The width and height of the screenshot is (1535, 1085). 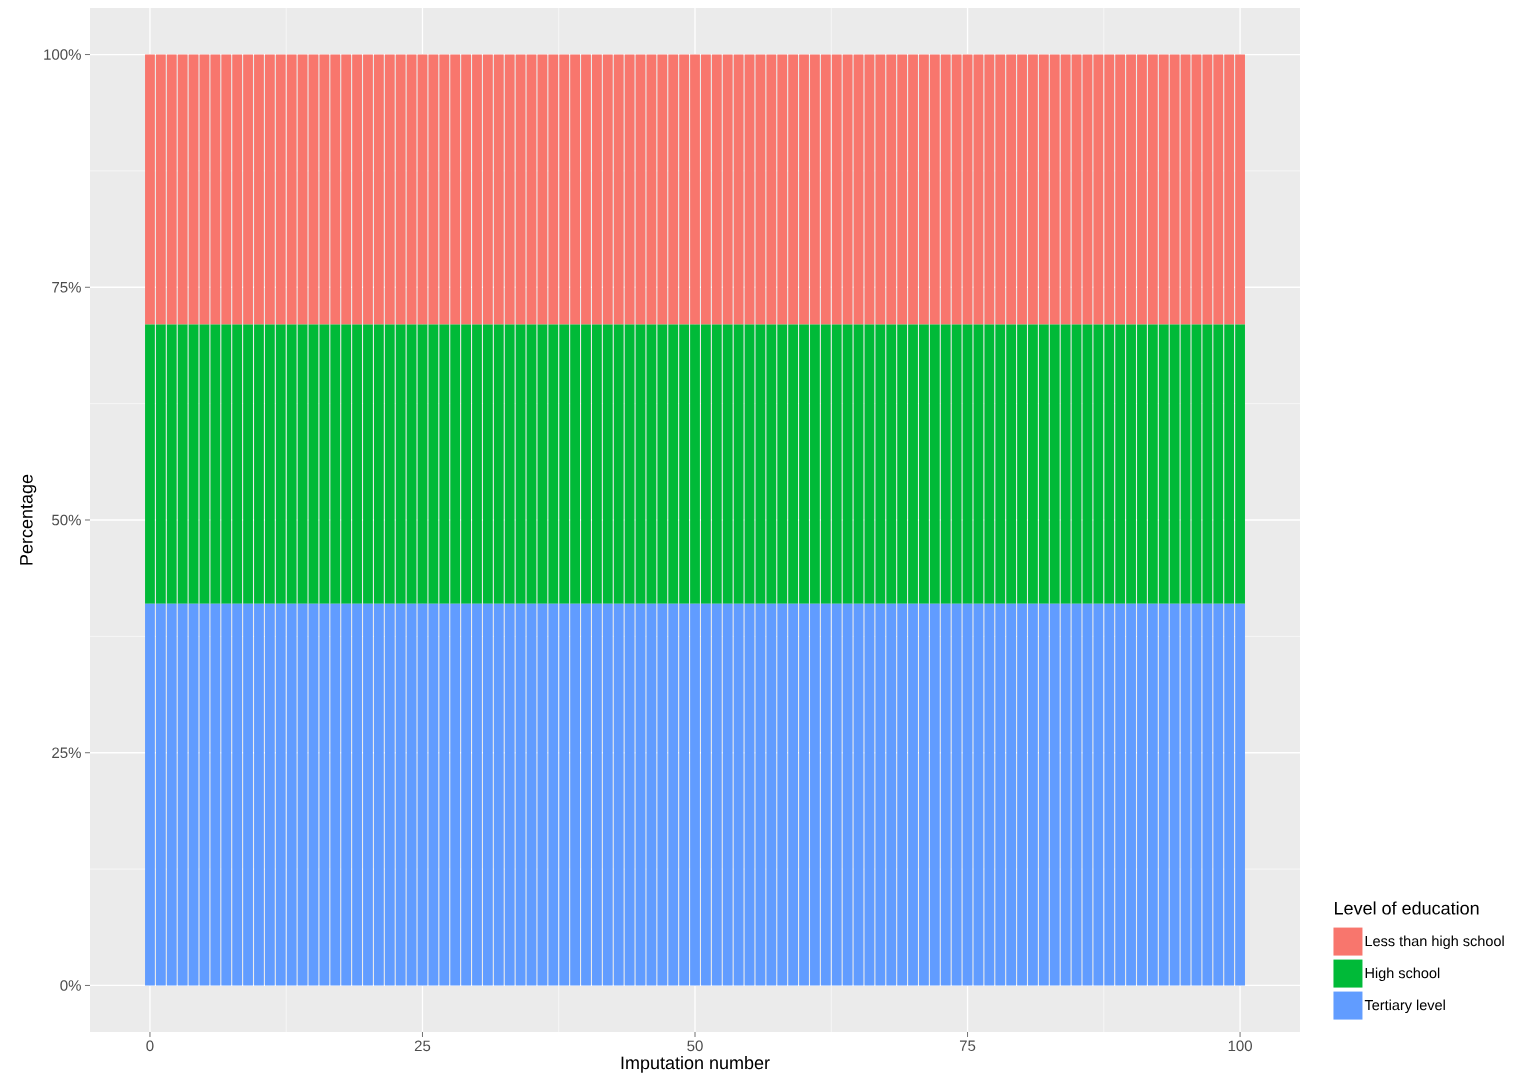 What do you see at coordinates (28, 519) in the screenshot?
I see `y-axis-title: Percentage` at bounding box center [28, 519].